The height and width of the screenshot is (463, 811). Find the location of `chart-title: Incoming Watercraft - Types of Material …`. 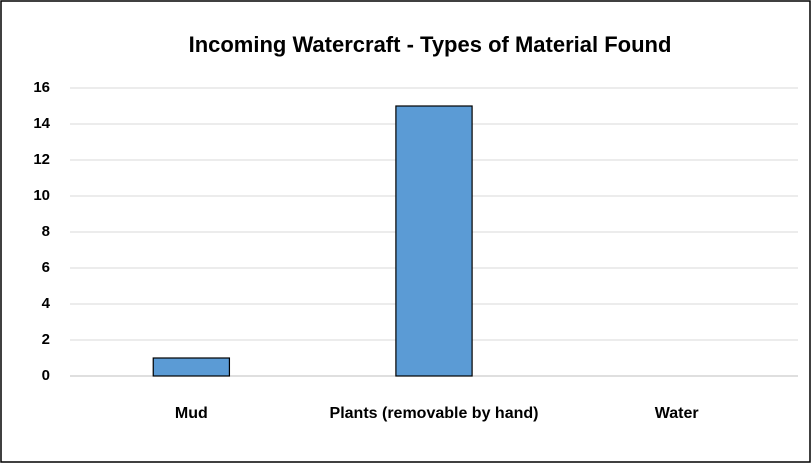

chart-title: Incoming Watercraft - Types of Material … is located at coordinates (430, 44).